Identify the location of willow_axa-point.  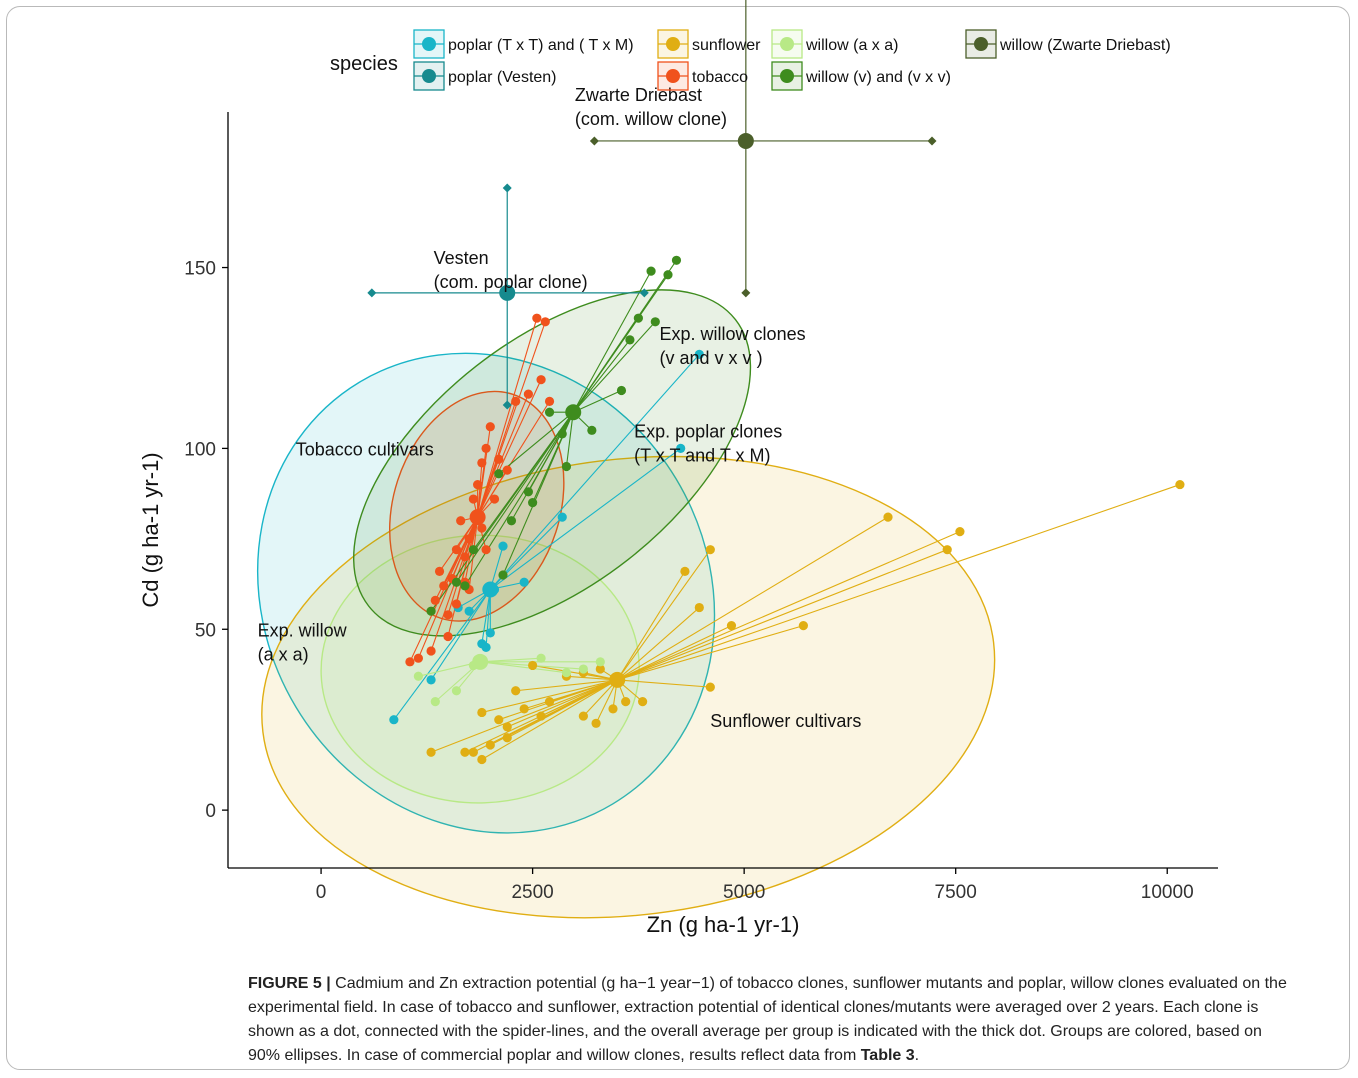
(566, 673).